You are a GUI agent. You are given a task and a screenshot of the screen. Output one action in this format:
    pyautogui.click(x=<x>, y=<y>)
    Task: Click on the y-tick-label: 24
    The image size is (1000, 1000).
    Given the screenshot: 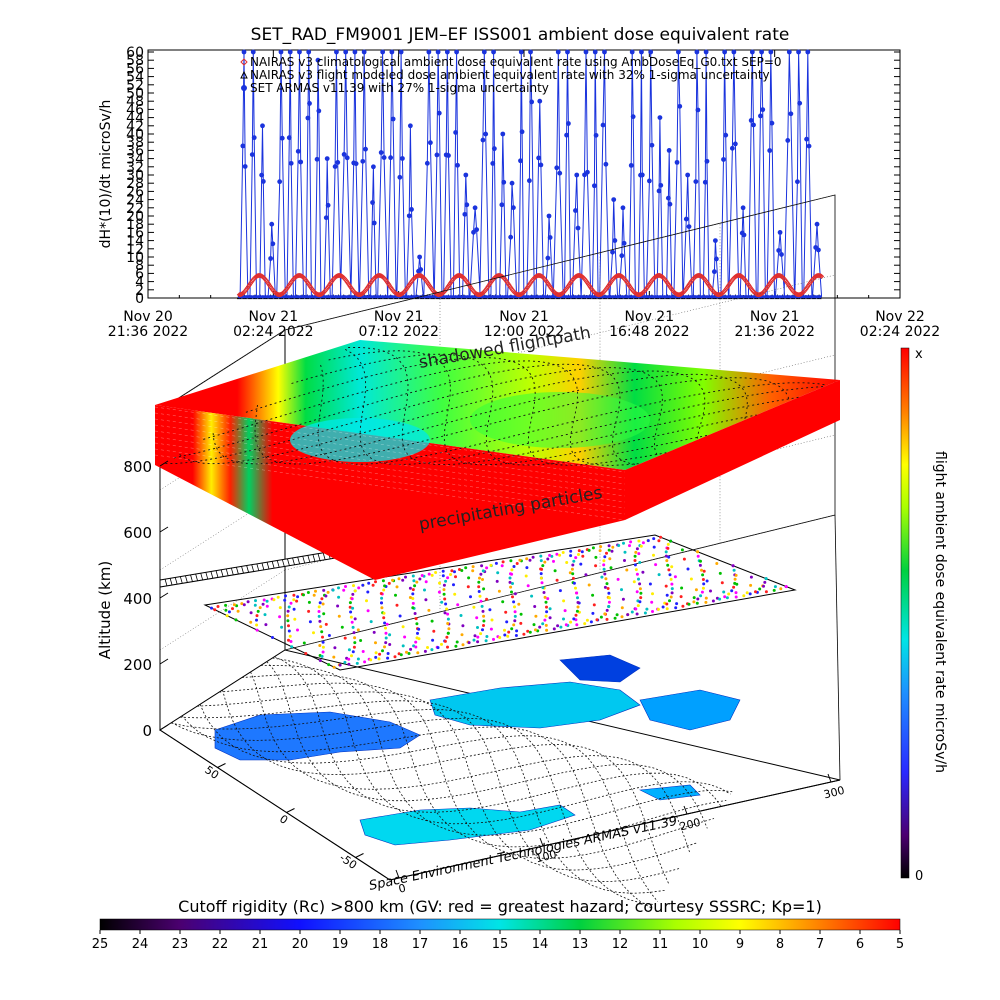 What is the action you would take?
    pyautogui.click(x=135, y=201)
    